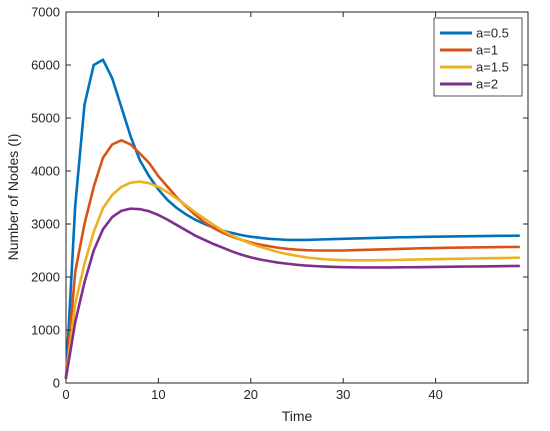 The image size is (550, 431). What do you see at coordinates (13, 197) in the screenshot?
I see `y-axis-label: Number of Nodes (I)` at bounding box center [13, 197].